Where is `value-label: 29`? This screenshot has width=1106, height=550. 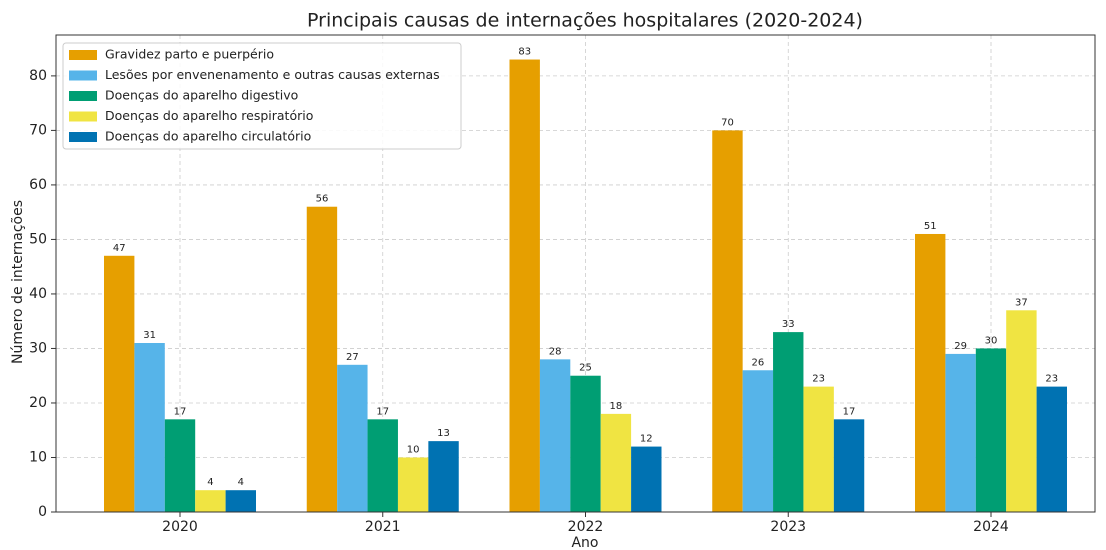 value-label: 29 is located at coordinates (960, 346).